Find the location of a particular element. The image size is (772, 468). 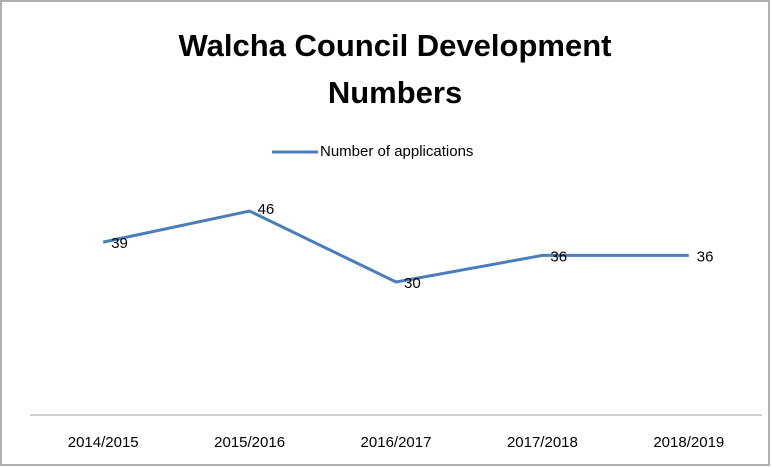

data-label: 39 is located at coordinates (119, 243).